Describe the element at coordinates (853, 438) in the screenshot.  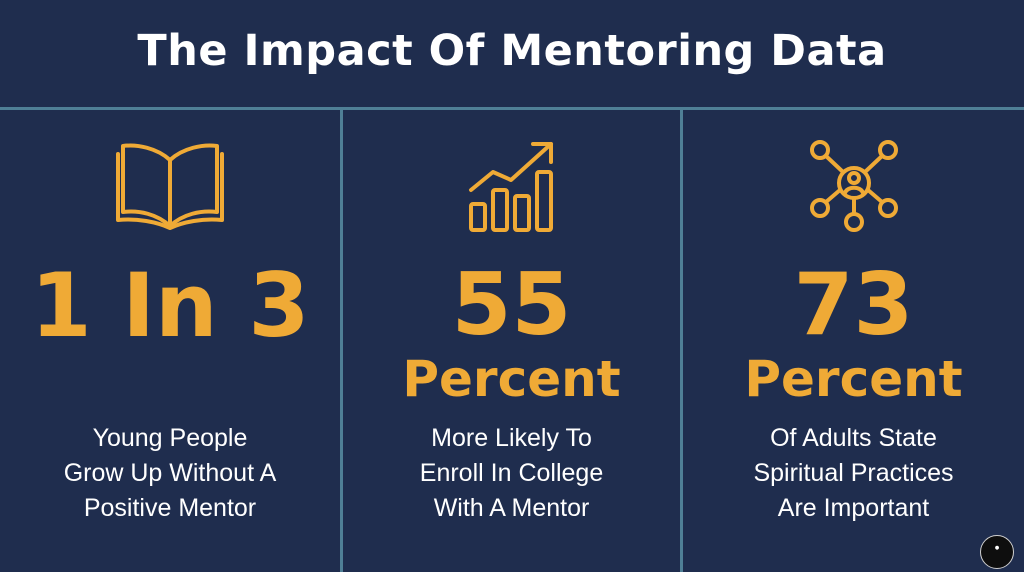
I see `stat-description-line: Of Adults State` at that location.